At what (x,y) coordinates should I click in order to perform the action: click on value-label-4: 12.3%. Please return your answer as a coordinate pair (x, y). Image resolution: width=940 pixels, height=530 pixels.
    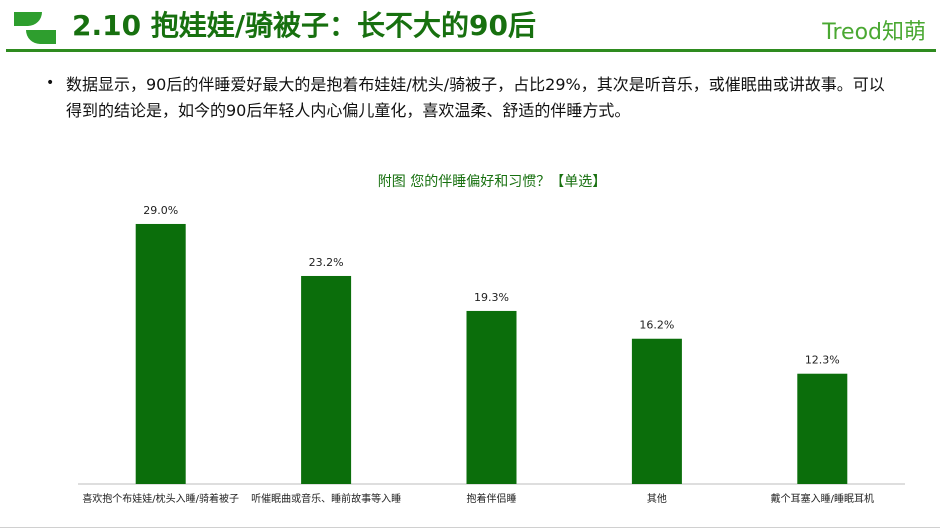
    Looking at the image, I should click on (822, 360).